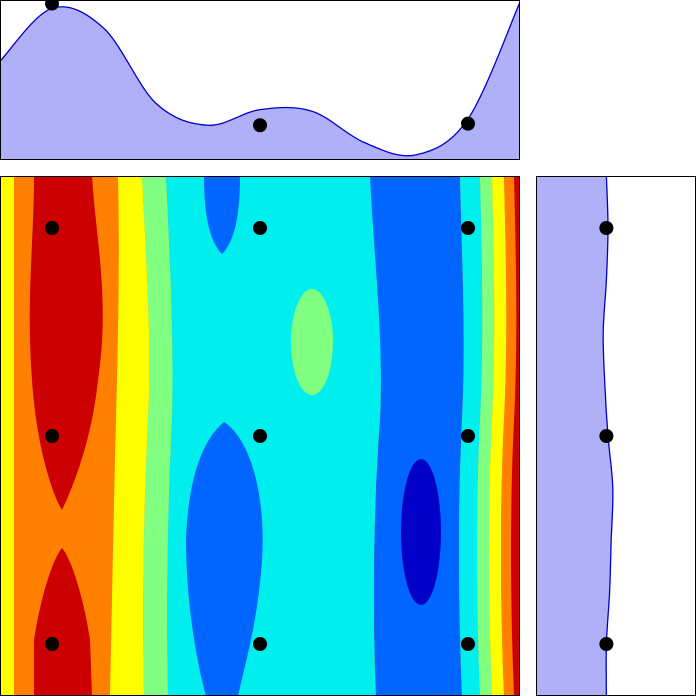 The height and width of the screenshot is (696, 696). What do you see at coordinates (421, 532) in the screenshot?
I see `contour-band-darkblue-blob` at bounding box center [421, 532].